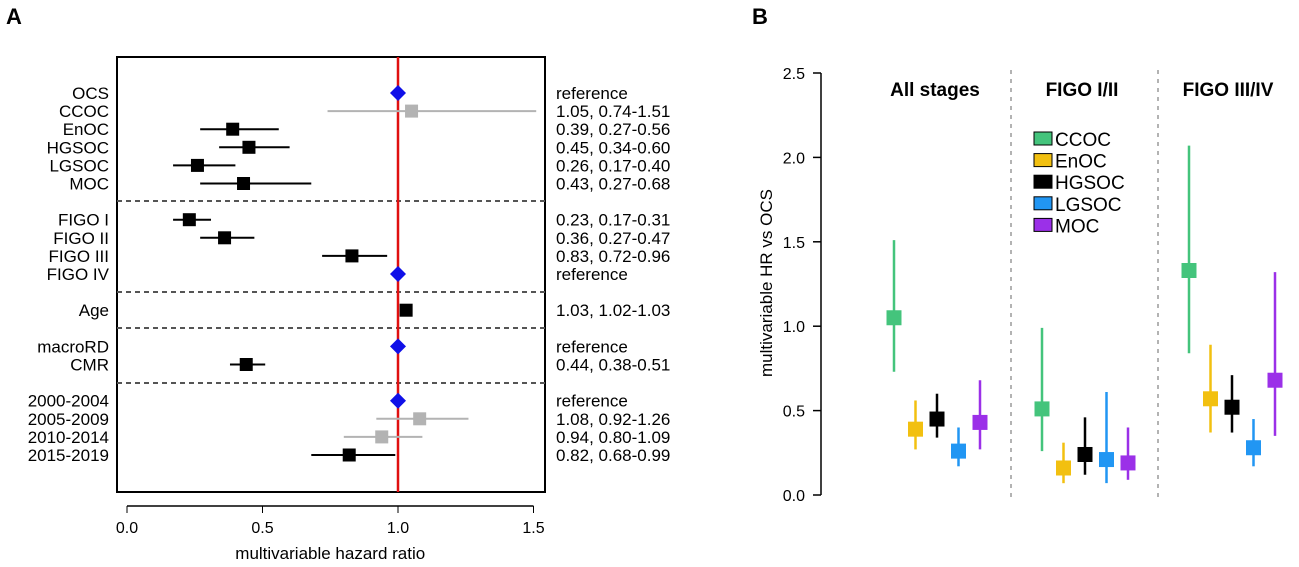 The height and width of the screenshot is (567, 1299). What do you see at coordinates (68, 455) in the screenshot?
I see `row-label-2015-2019: 2015-2019` at bounding box center [68, 455].